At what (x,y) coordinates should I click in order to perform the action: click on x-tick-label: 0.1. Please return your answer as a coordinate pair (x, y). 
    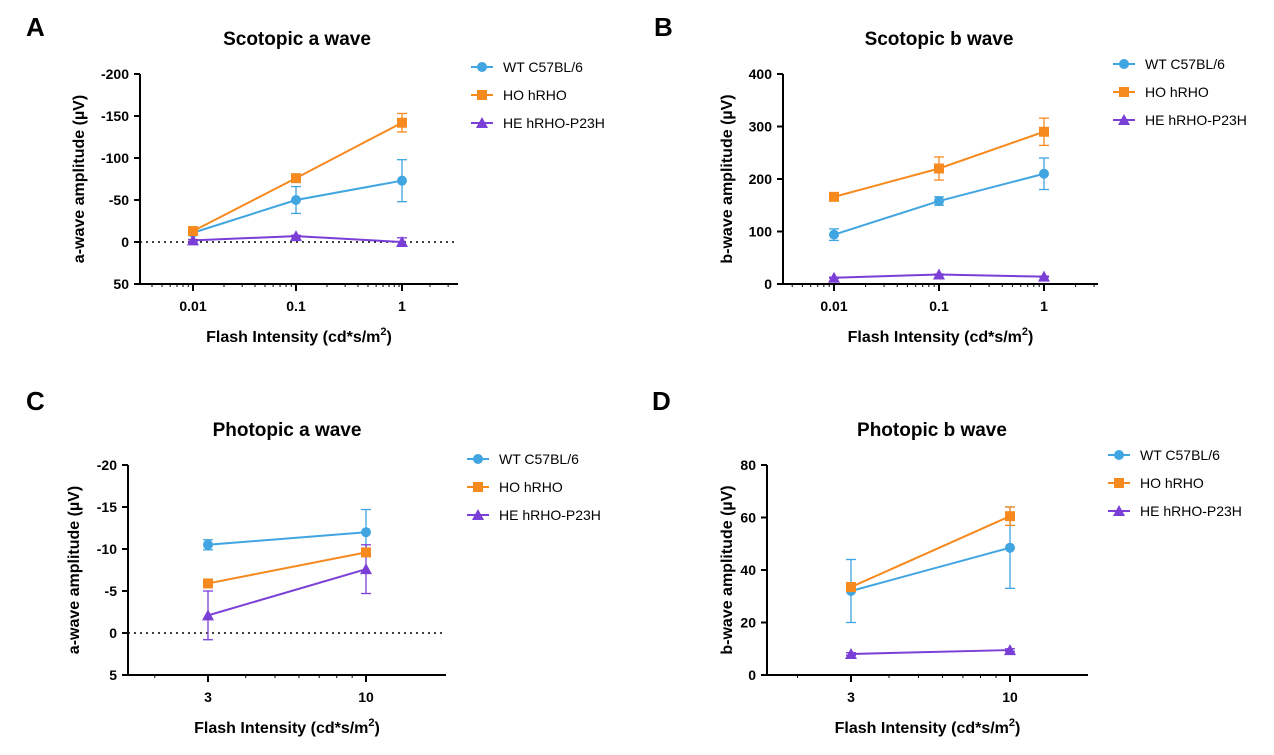
    Looking at the image, I should click on (939, 306).